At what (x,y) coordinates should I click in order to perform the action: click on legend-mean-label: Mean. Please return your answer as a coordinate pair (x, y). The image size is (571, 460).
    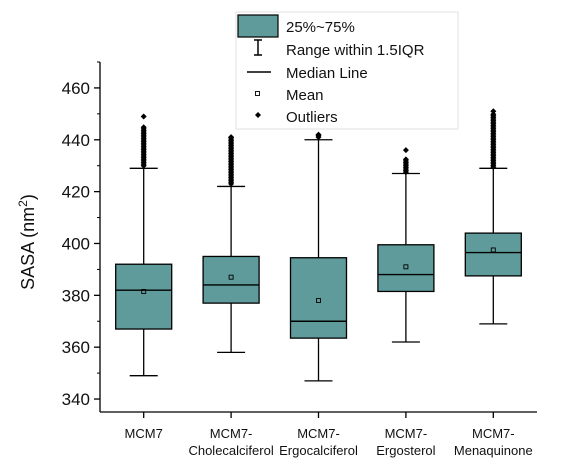
    Looking at the image, I should click on (305, 95).